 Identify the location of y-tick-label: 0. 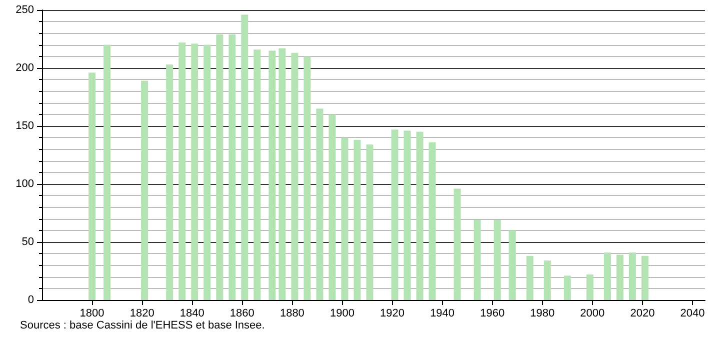
(31, 300).